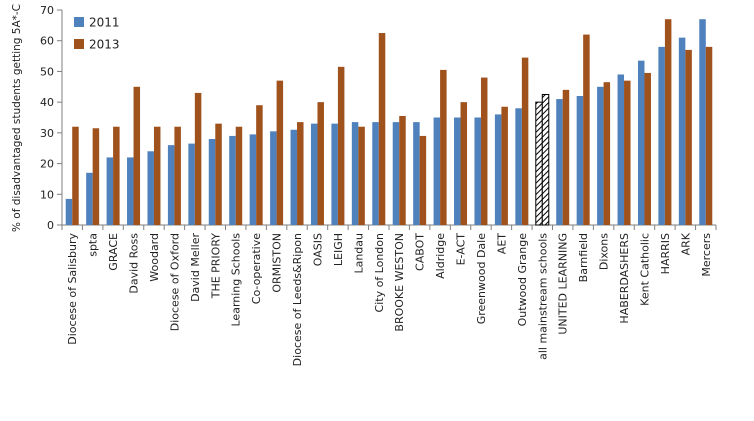  Describe the element at coordinates (47, 10) in the screenshot. I see `y-tick-label: 70` at that location.